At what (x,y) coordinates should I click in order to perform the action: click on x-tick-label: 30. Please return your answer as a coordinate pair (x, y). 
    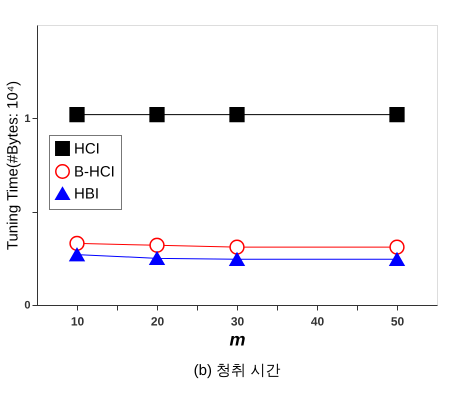
    Looking at the image, I should click on (237, 321).